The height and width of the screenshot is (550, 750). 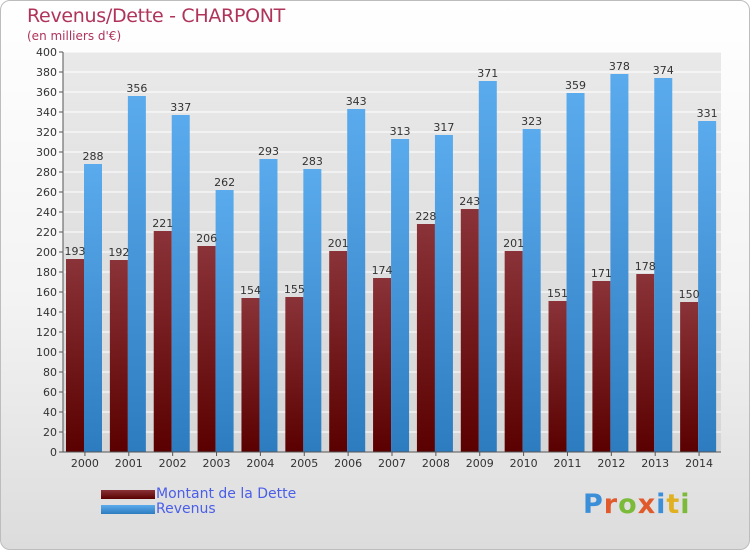 What do you see at coordinates (348, 463) in the screenshot?
I see `x-tick-label: 2006` at bounding box center [348, 463].